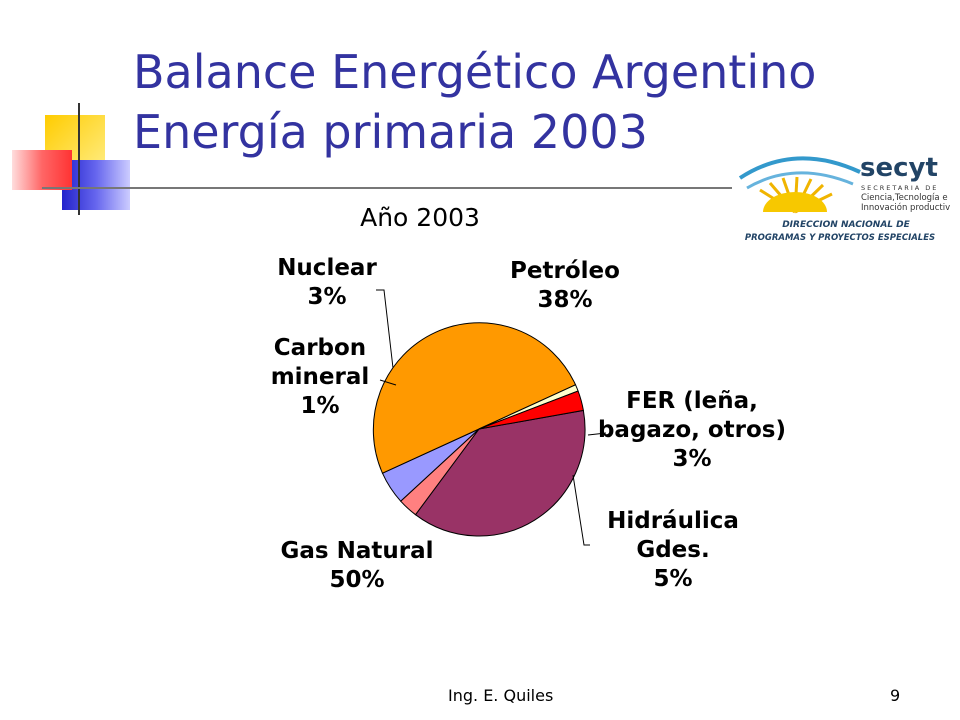 The height and width of the screenshot is (720, 960). I want to click on leader-line-carbon, so click(388, 382).